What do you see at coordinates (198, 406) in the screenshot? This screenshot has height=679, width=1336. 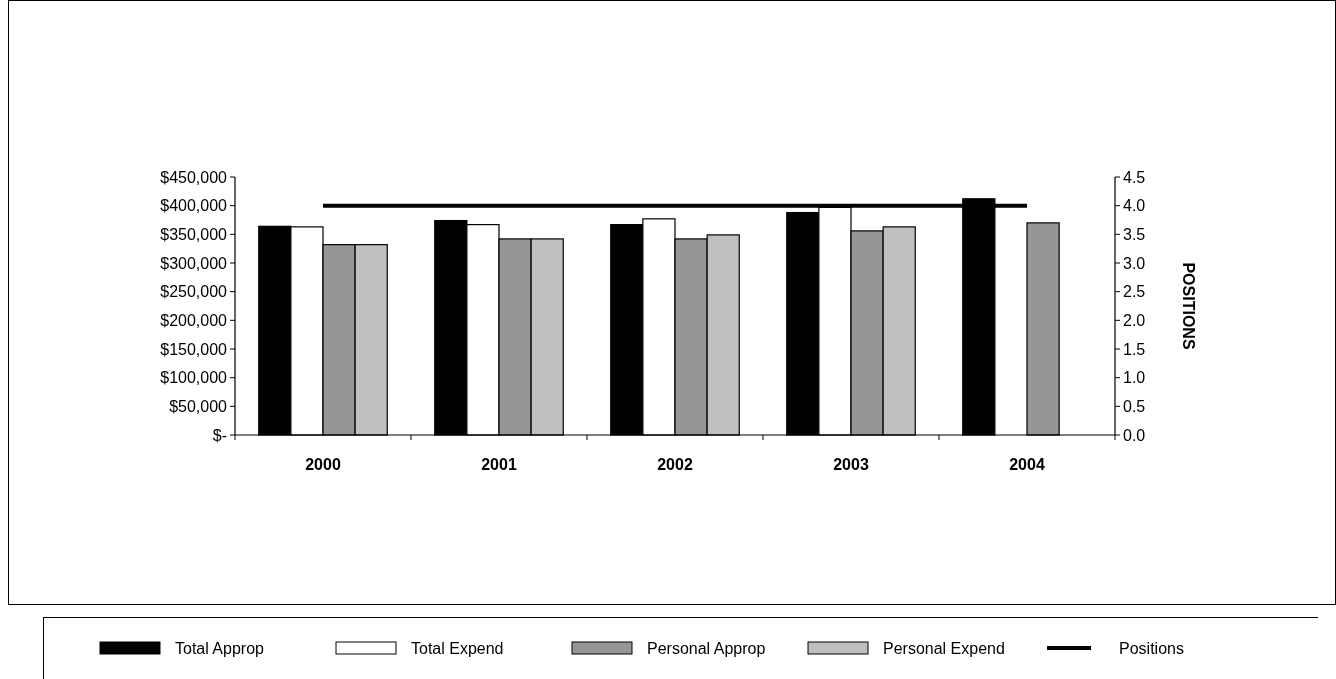 I see `y-tick-label: $50,000` at bounding box center [198, 406].